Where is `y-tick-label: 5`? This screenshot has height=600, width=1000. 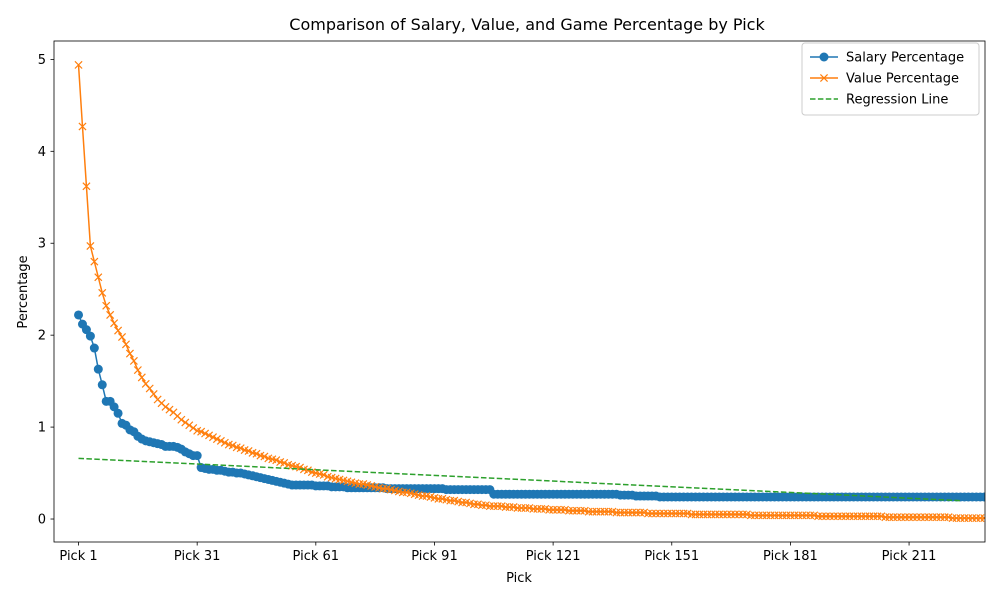 y-tick-label: 5 is located at coordinates (42, 60).